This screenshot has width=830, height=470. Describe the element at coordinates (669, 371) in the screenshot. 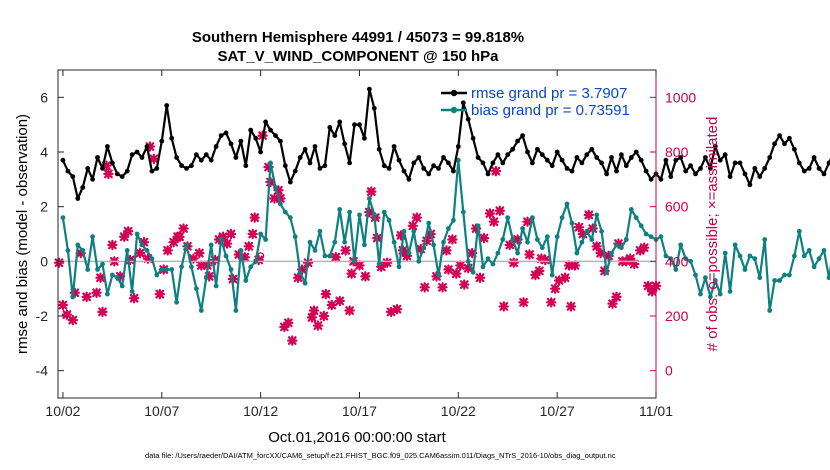

I see `y-right-tick-label: 0` at that location.